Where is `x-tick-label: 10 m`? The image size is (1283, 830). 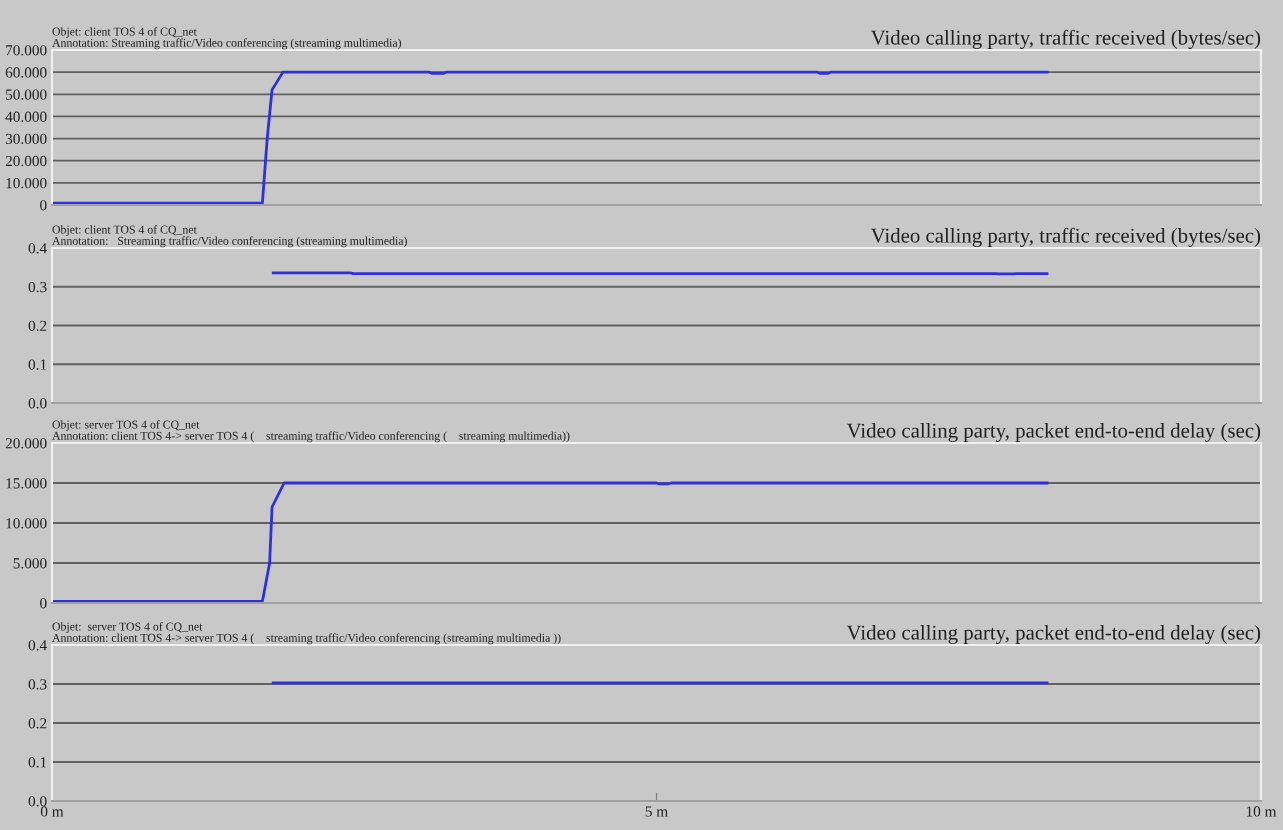
x-tick-label: 10 m is located at coordinates (1261, 811).